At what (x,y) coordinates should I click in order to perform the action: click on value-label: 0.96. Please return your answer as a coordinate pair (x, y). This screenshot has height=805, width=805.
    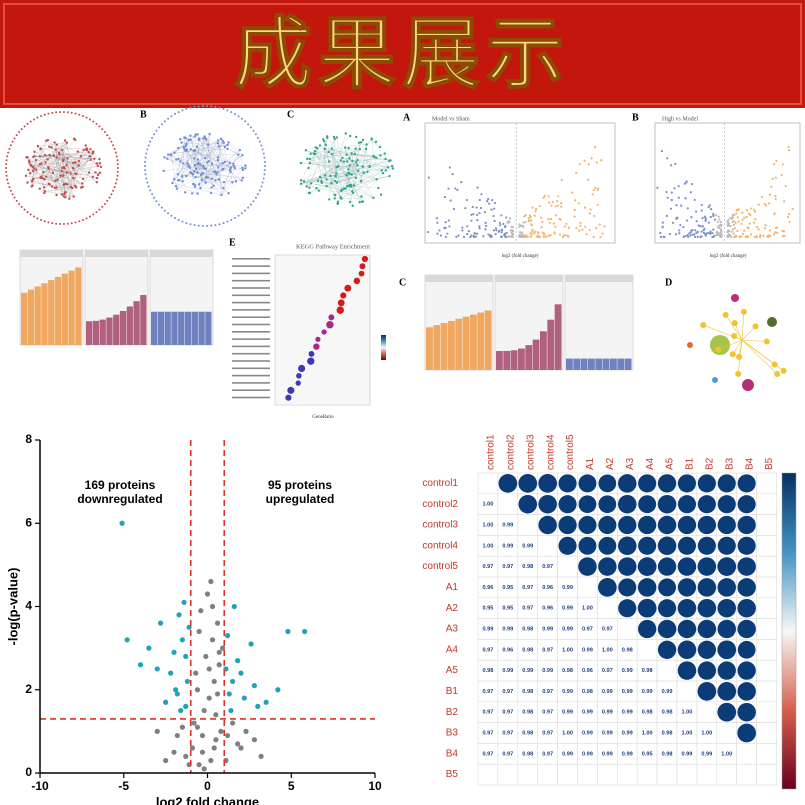
    Looking at the image, I should click on (547, 609).